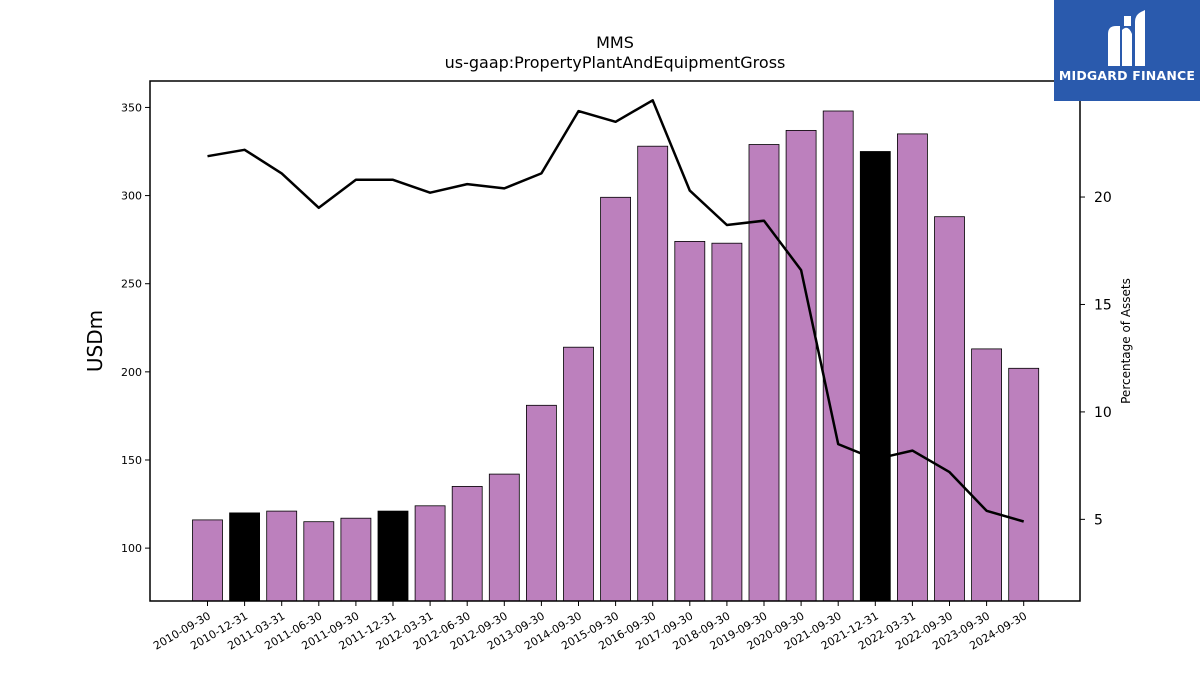 Image resolution: width=1200 pixels, height=675 pixels. I want to click on y-tick-label: 350, so click(131, 107).